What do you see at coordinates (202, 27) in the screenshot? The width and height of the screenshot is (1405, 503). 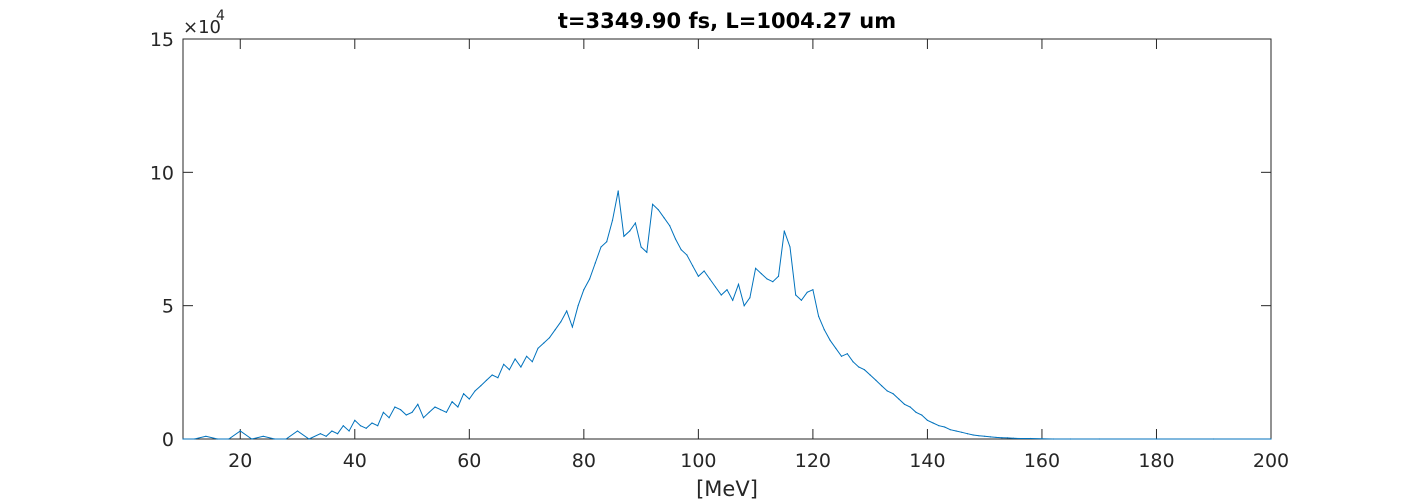 I see `y-multiplier-label: ×10` at bounding box center [202, 27].